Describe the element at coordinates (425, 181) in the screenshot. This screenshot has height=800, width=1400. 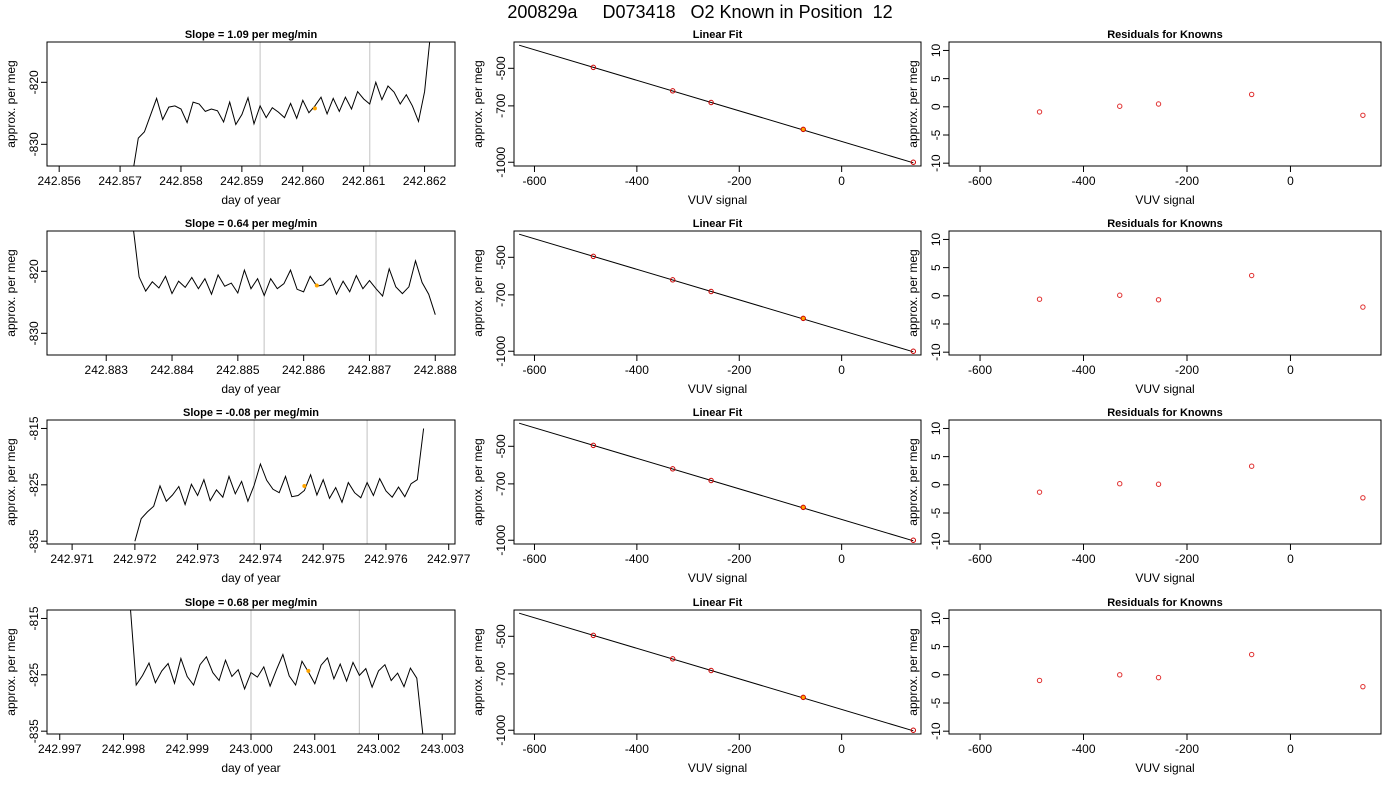
I see `x-tick-label: 242.862` at that location.